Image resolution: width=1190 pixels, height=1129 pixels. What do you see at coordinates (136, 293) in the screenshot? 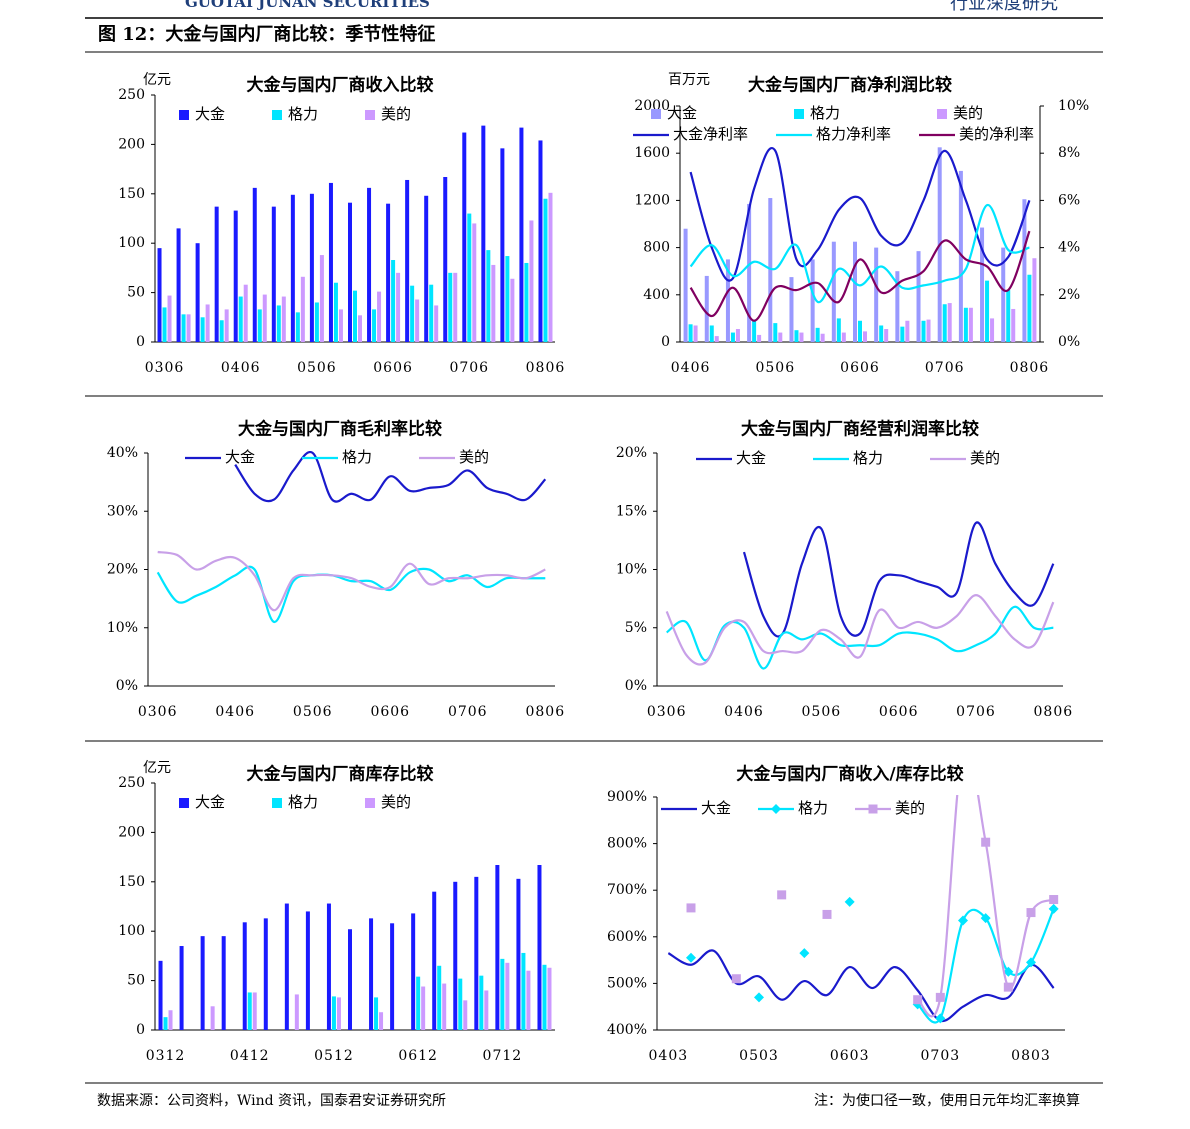
I see `y-tick-label: 50` at bounding box center [136, 293].